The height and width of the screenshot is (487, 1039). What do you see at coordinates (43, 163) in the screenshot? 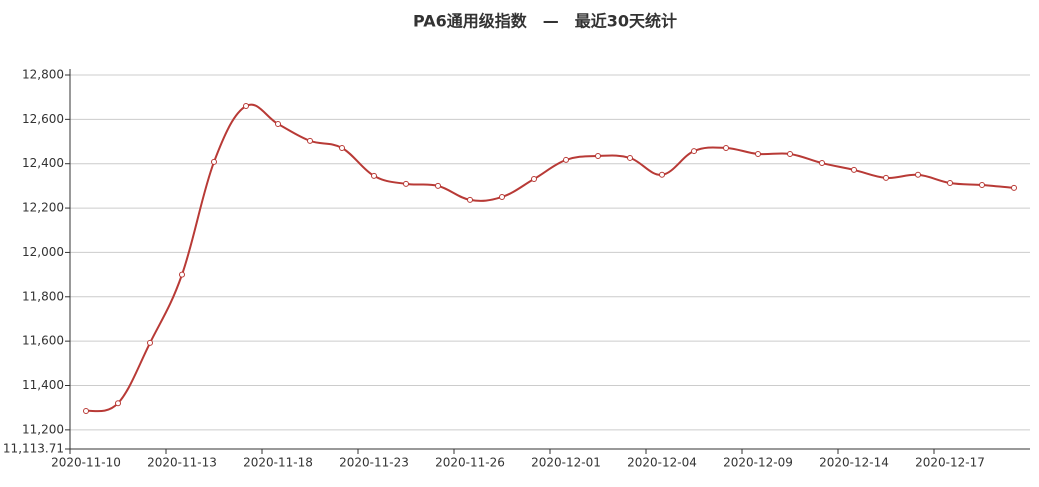
I see `y-tick-label: 12,400` at bounding box center [43, 163].